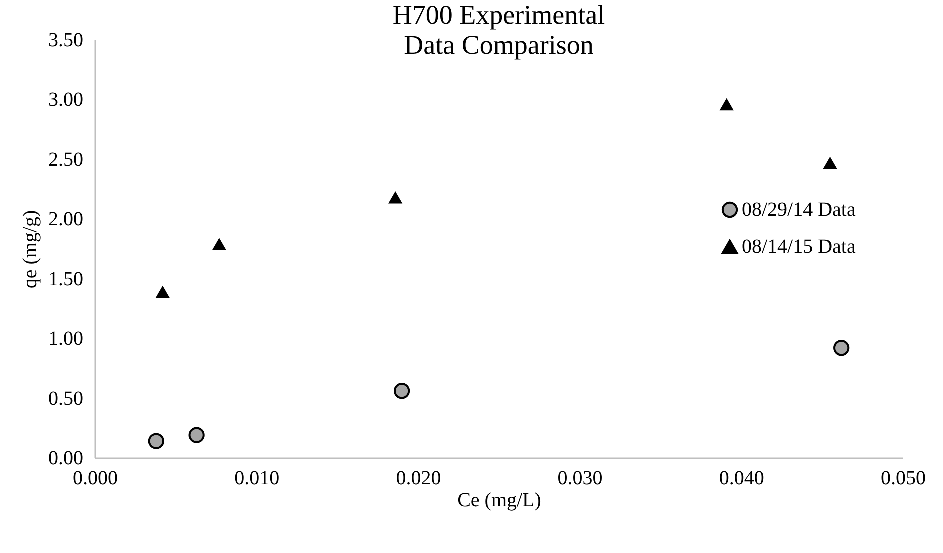  Describe the element at coordinates (66, 159) in the screenshot. I see `y-tick-label: 2.50` at that location.